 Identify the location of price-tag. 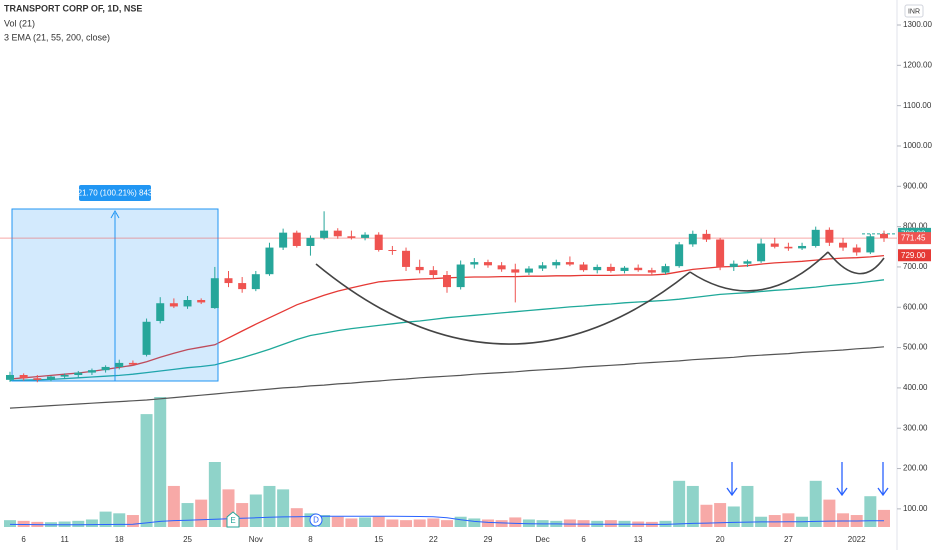
(914, 255).